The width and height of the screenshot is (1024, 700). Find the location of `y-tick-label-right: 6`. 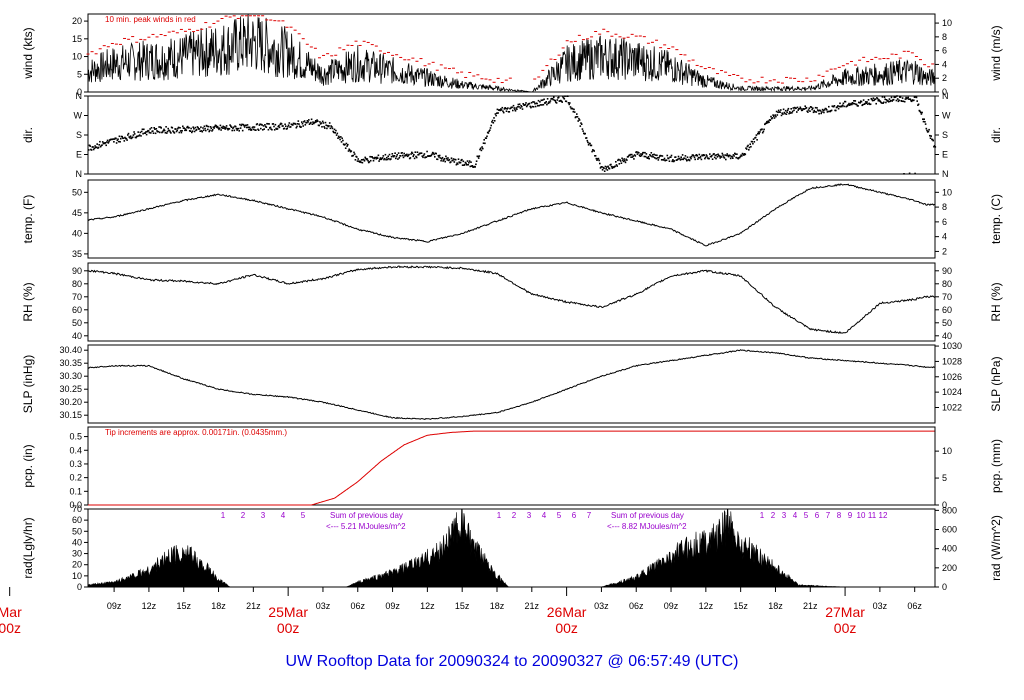

y-tick-label-right: 6 is located at coordinates (944, 51).